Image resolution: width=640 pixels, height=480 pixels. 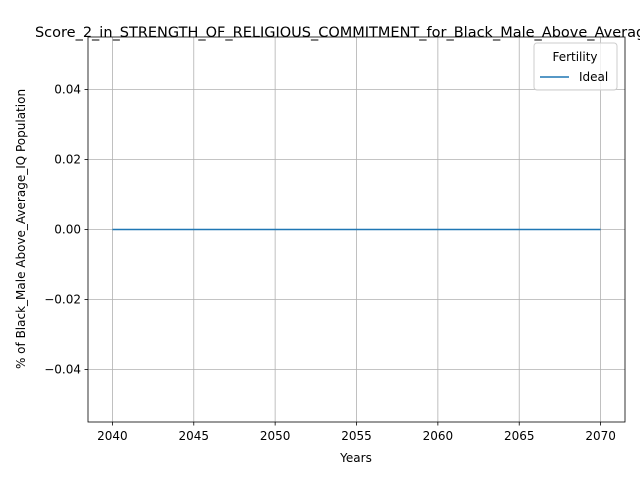 I want to click on x-axis-label: Years, so click(x=355, y=458).